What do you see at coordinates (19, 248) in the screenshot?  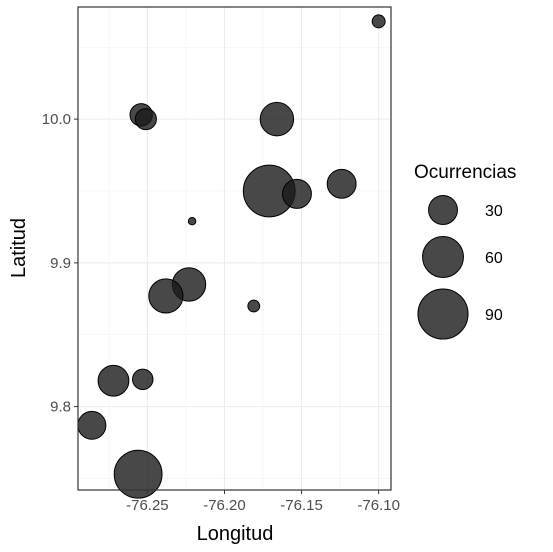 I see `y-axis-title: Latitud` at bounding box center [19, 248].